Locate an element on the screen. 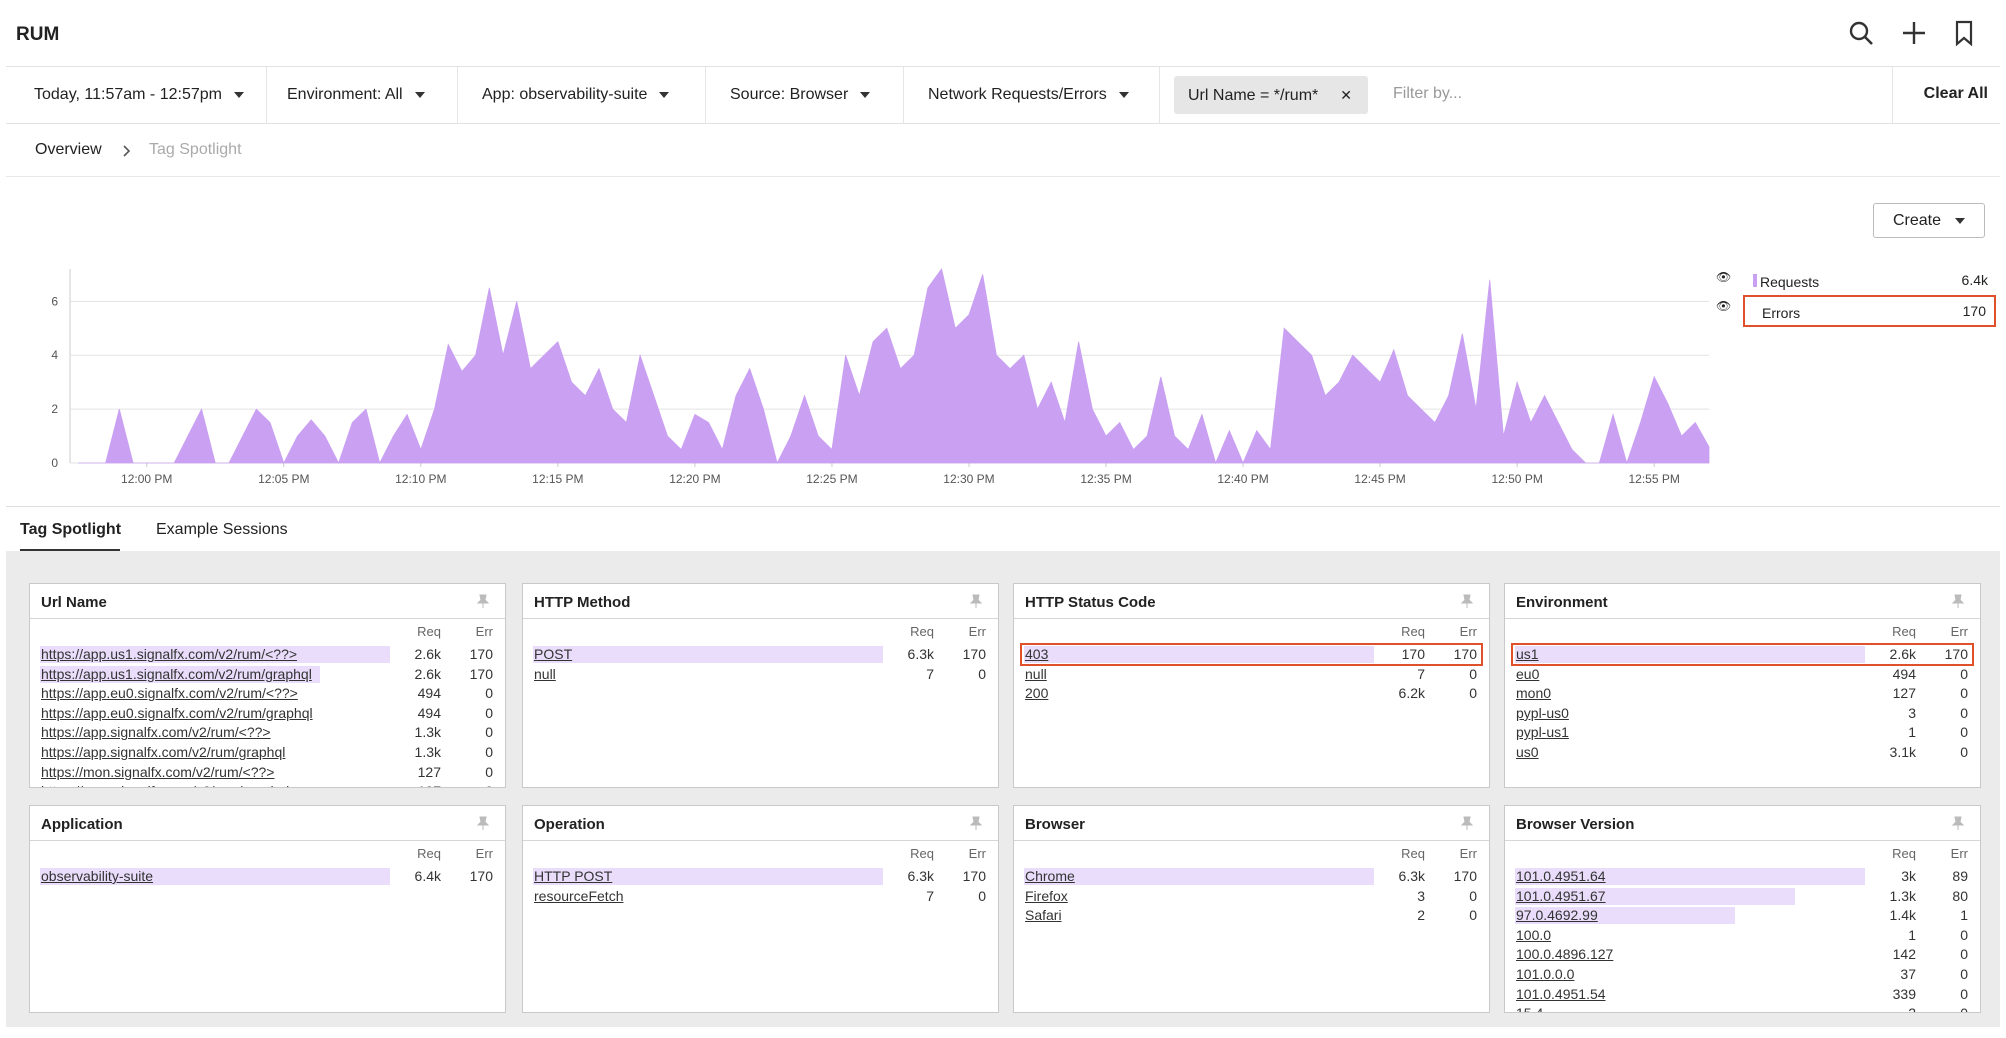 This screenshot has width=2006, height=1038. tag-value: POST is located at coordinates (553, 654).